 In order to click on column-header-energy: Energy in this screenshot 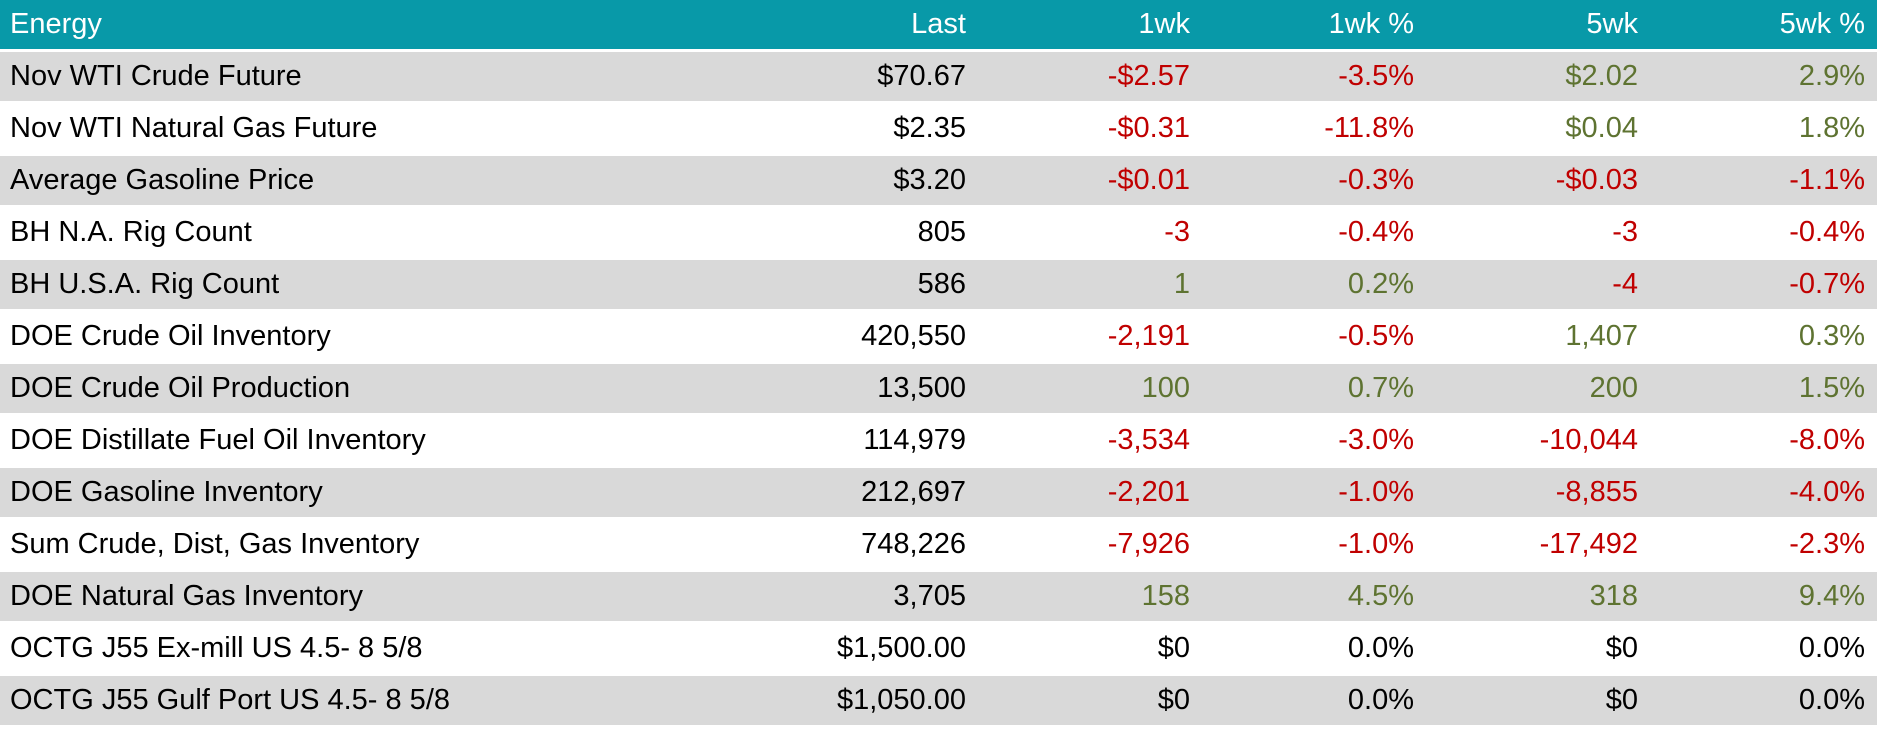, I will do `click(56, 24)`.